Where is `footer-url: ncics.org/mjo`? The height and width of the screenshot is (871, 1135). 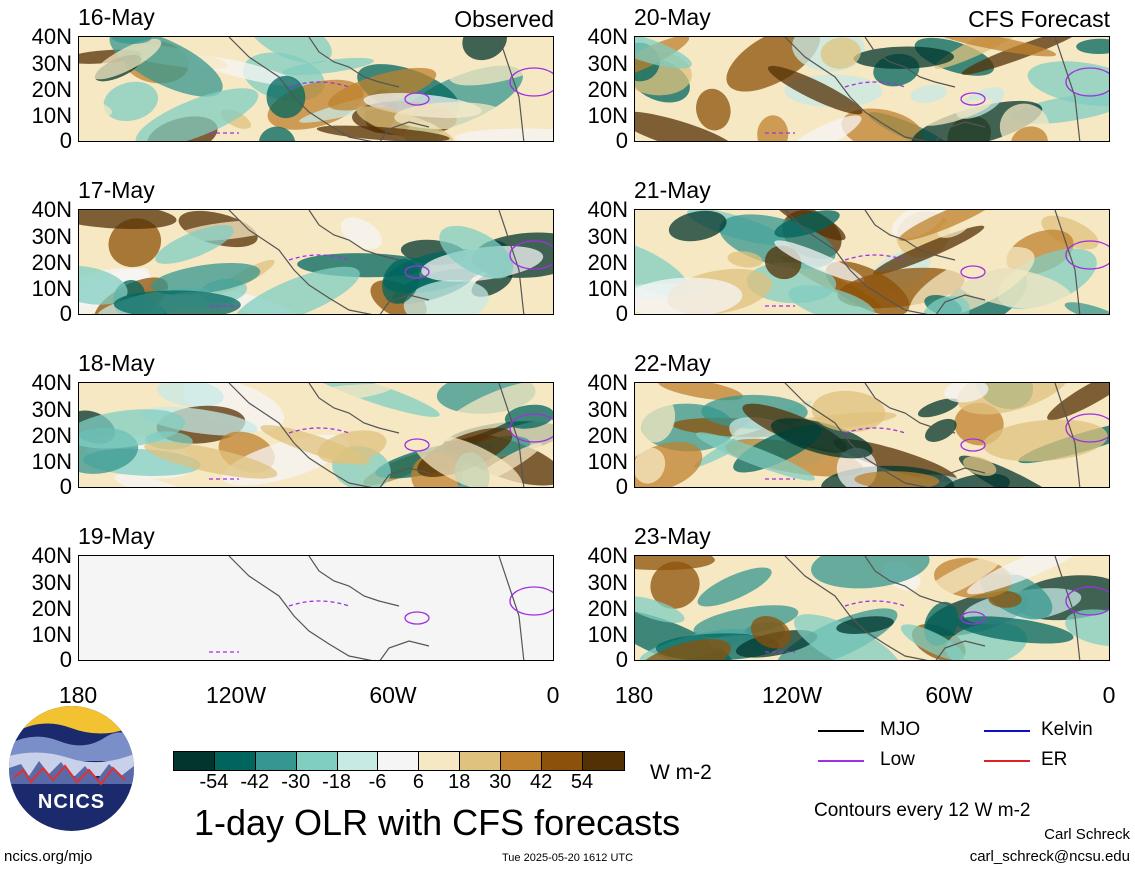 footer-url: ncics.org/mjo is located at coordinates (48, 856).